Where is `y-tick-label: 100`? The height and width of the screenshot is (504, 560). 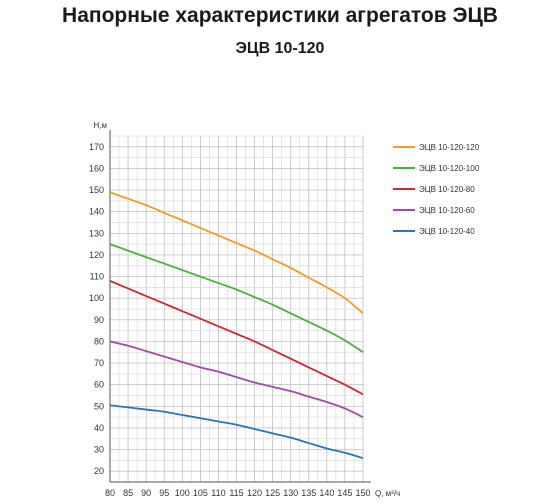 y-tick-label: 100 is located at coordinates (96, 298).